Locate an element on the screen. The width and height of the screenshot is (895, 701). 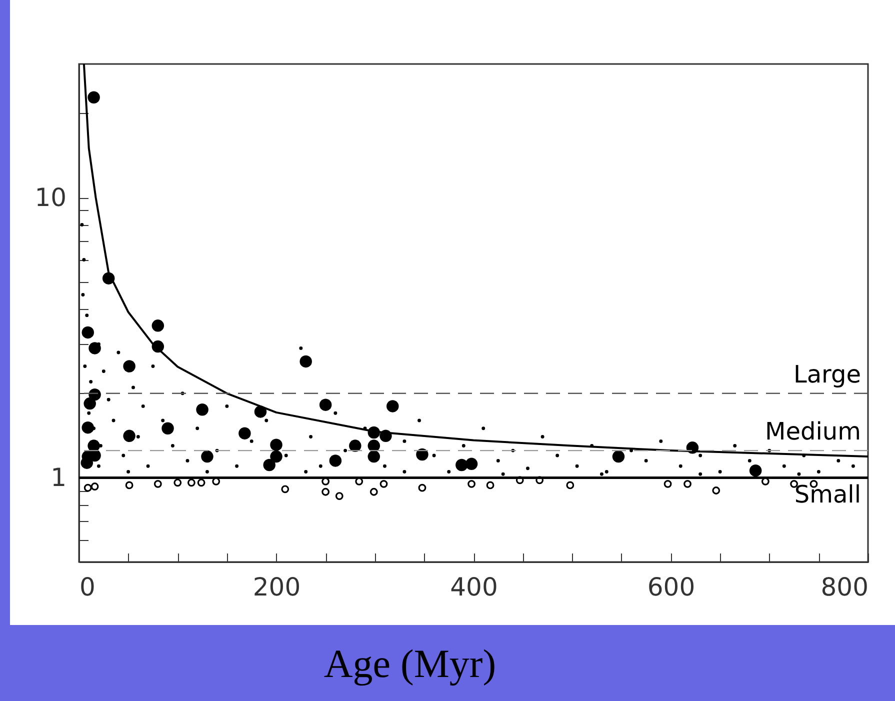
x-tick-label: 0 is located at coordinates (88, 587).